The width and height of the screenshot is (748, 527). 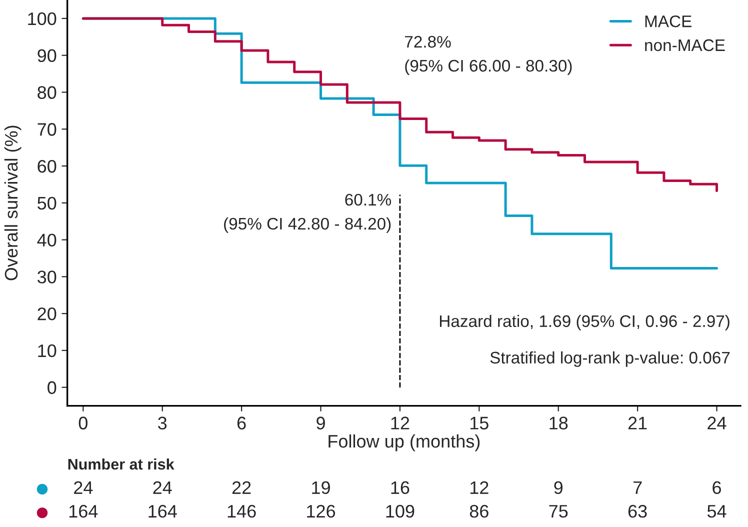 I want to click on text: 75, so click(x=558, y=511).